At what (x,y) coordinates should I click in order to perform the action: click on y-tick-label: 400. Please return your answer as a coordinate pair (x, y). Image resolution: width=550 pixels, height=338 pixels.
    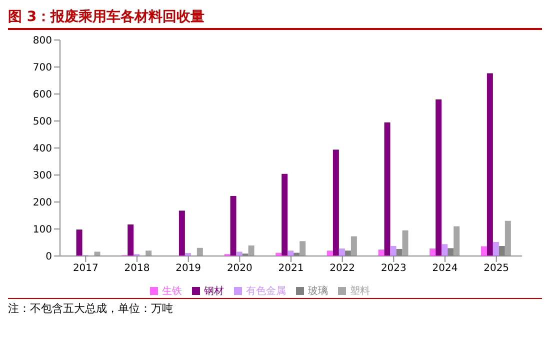
    Looking at the image, I should click on (42, 149).